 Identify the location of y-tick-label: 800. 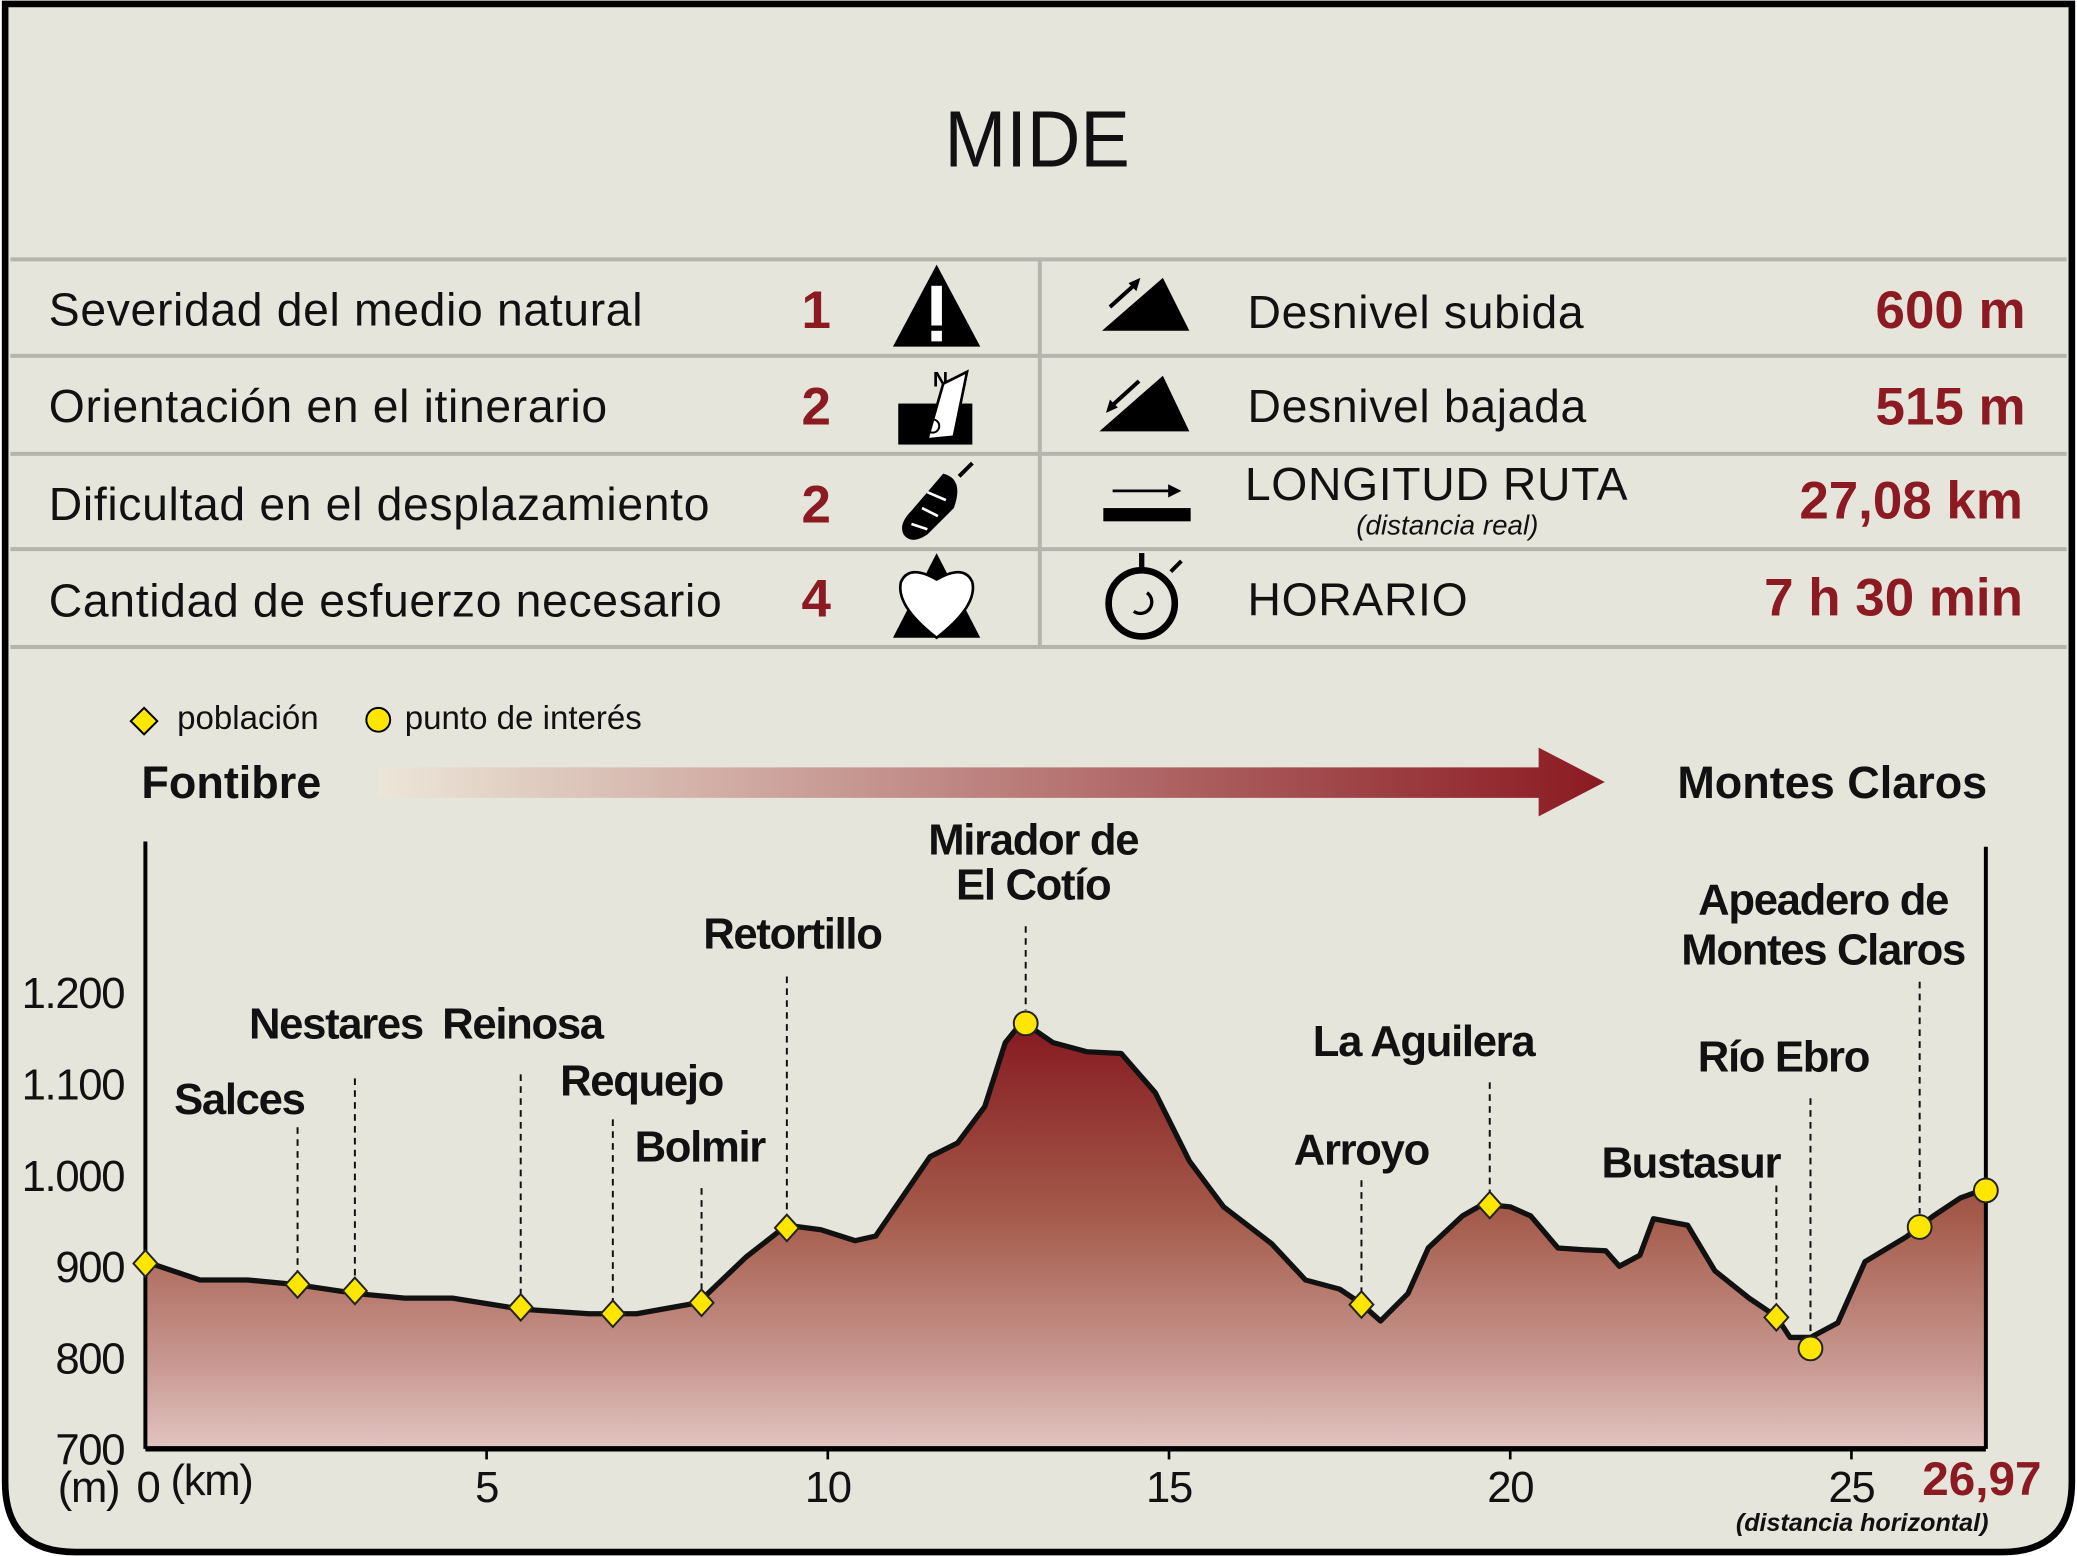
(89, 1358).